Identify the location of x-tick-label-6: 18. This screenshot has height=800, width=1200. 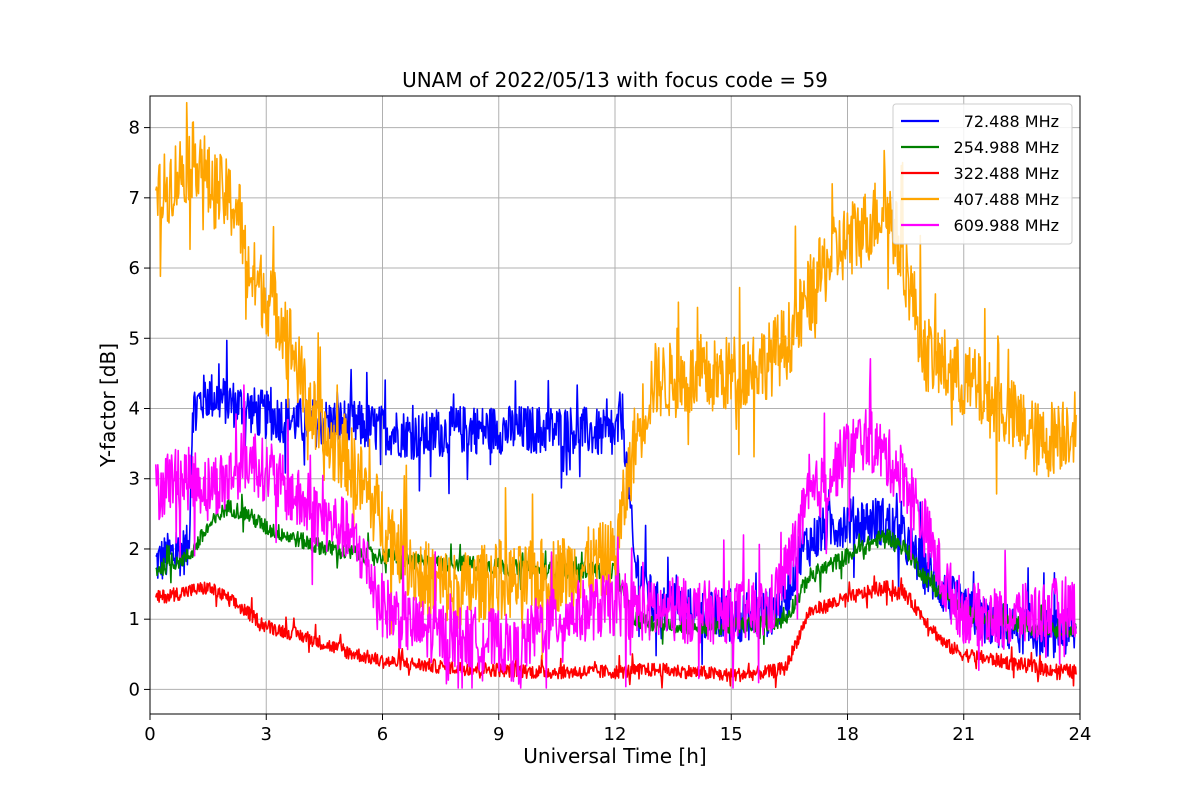
(847, 734).